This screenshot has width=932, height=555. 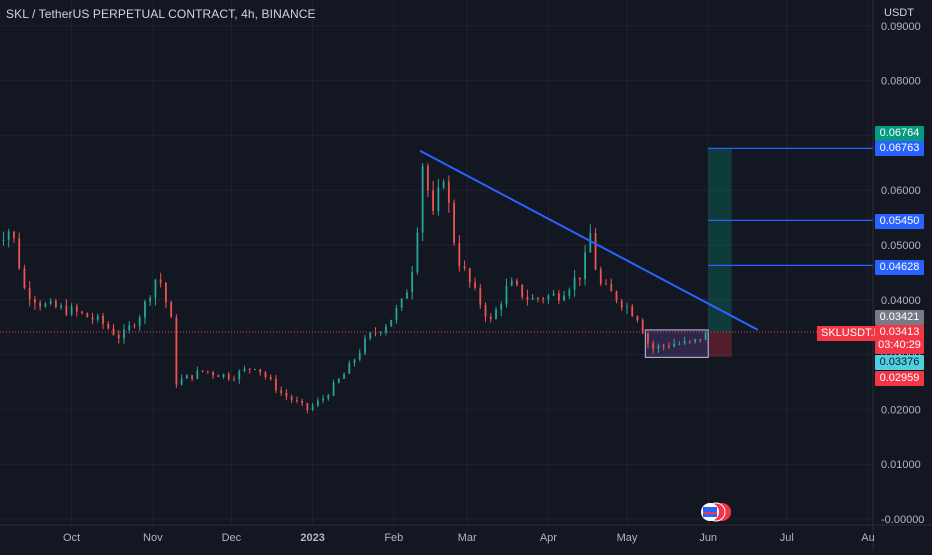 I want to click on x-tick-label: Apr, so click(x=548, y=538).